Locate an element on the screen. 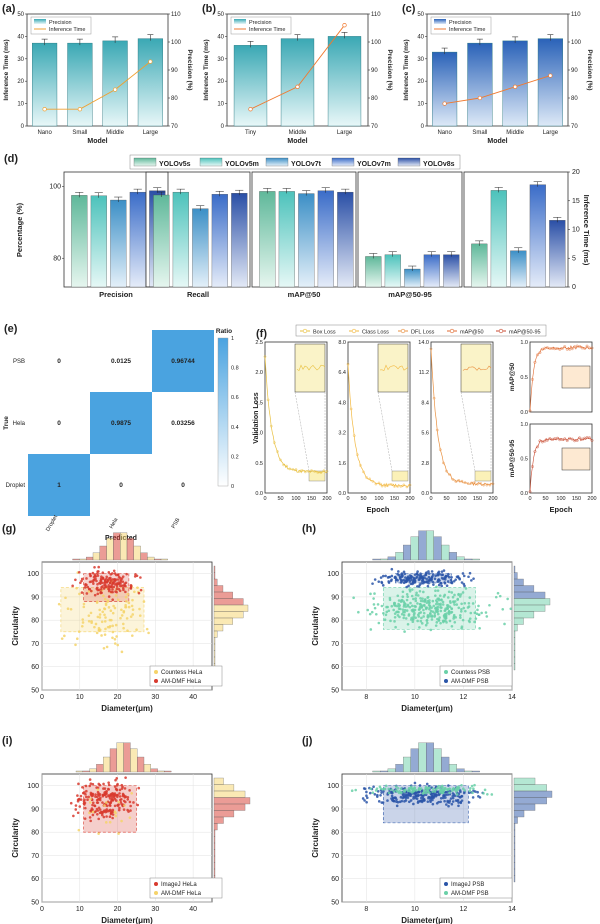  y-tick-label: 40 is located at coordinates (20, 37).